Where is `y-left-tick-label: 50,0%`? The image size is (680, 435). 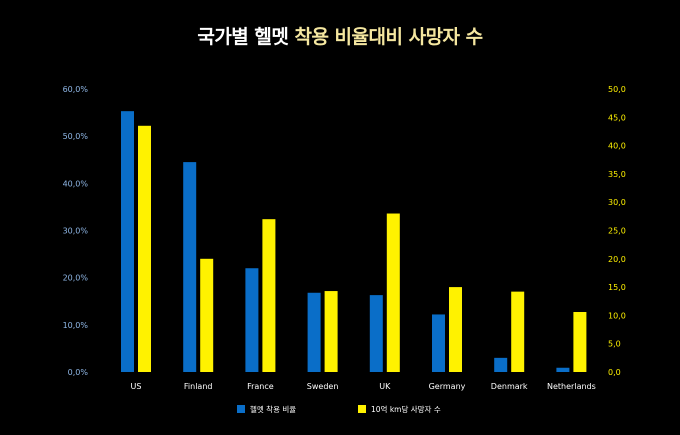 y-left-tick-label: 50,0% is located at coordinates (76, 136).